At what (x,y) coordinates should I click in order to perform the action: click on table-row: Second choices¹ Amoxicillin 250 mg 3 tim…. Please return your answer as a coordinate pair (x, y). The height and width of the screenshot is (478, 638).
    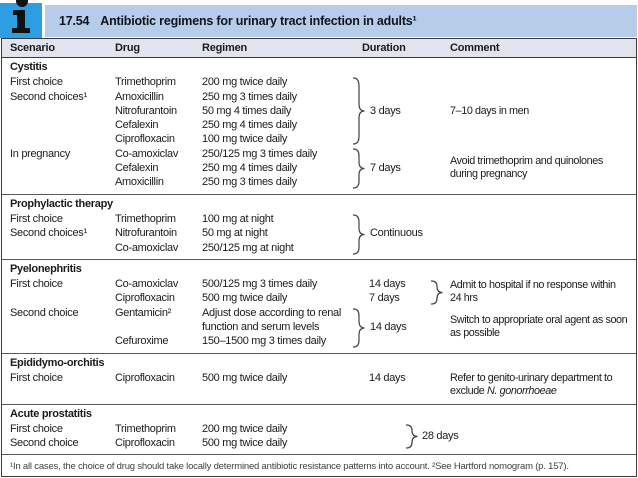
    Looking at the image, I should click on (319, 97).